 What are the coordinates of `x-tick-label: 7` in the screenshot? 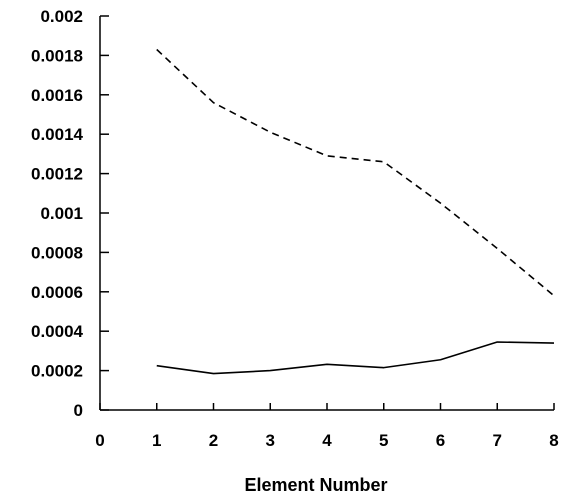 It's located at (497, 440).